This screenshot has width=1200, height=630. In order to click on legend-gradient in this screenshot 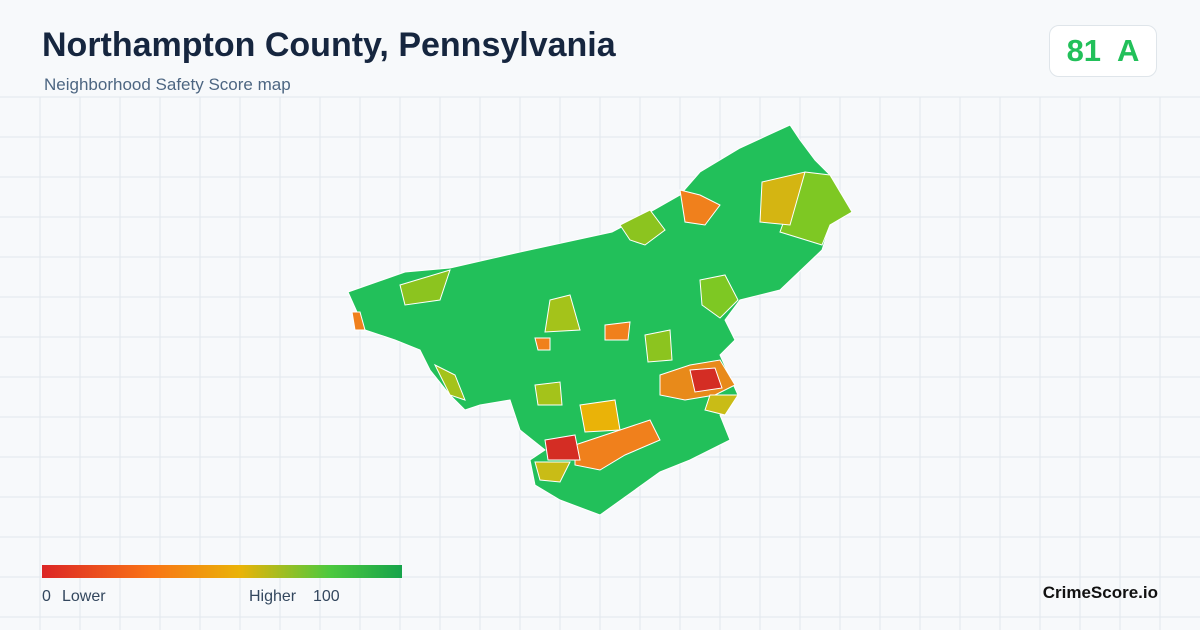, I will do `click(222, 571)`.